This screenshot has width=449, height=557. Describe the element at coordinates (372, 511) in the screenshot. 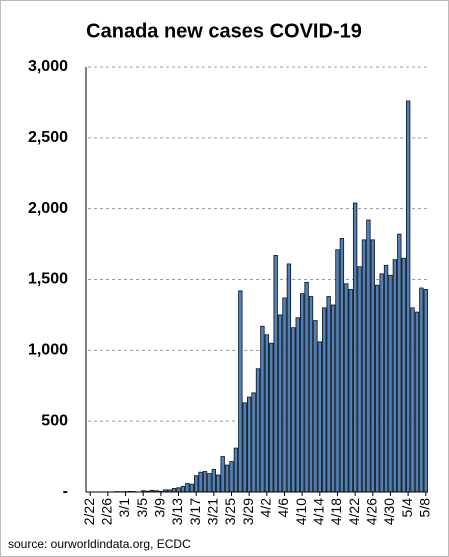

I see `x-tick-label: 4/26` at that location.